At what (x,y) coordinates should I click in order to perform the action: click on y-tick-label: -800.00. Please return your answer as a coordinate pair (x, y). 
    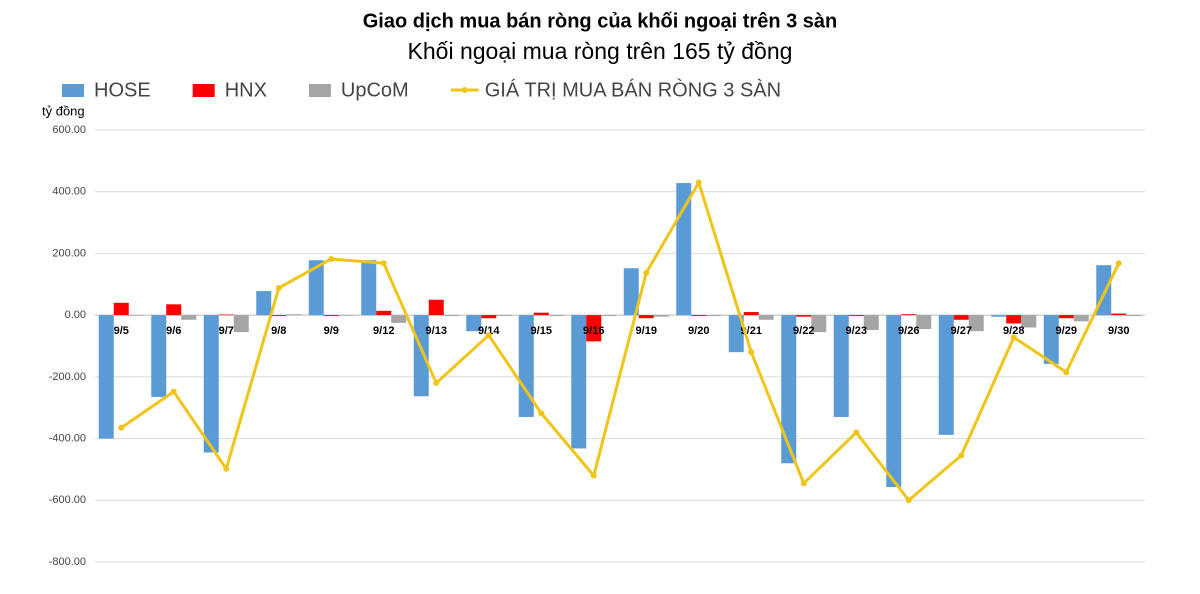
    Looking at the image, I should click on (67, 562).